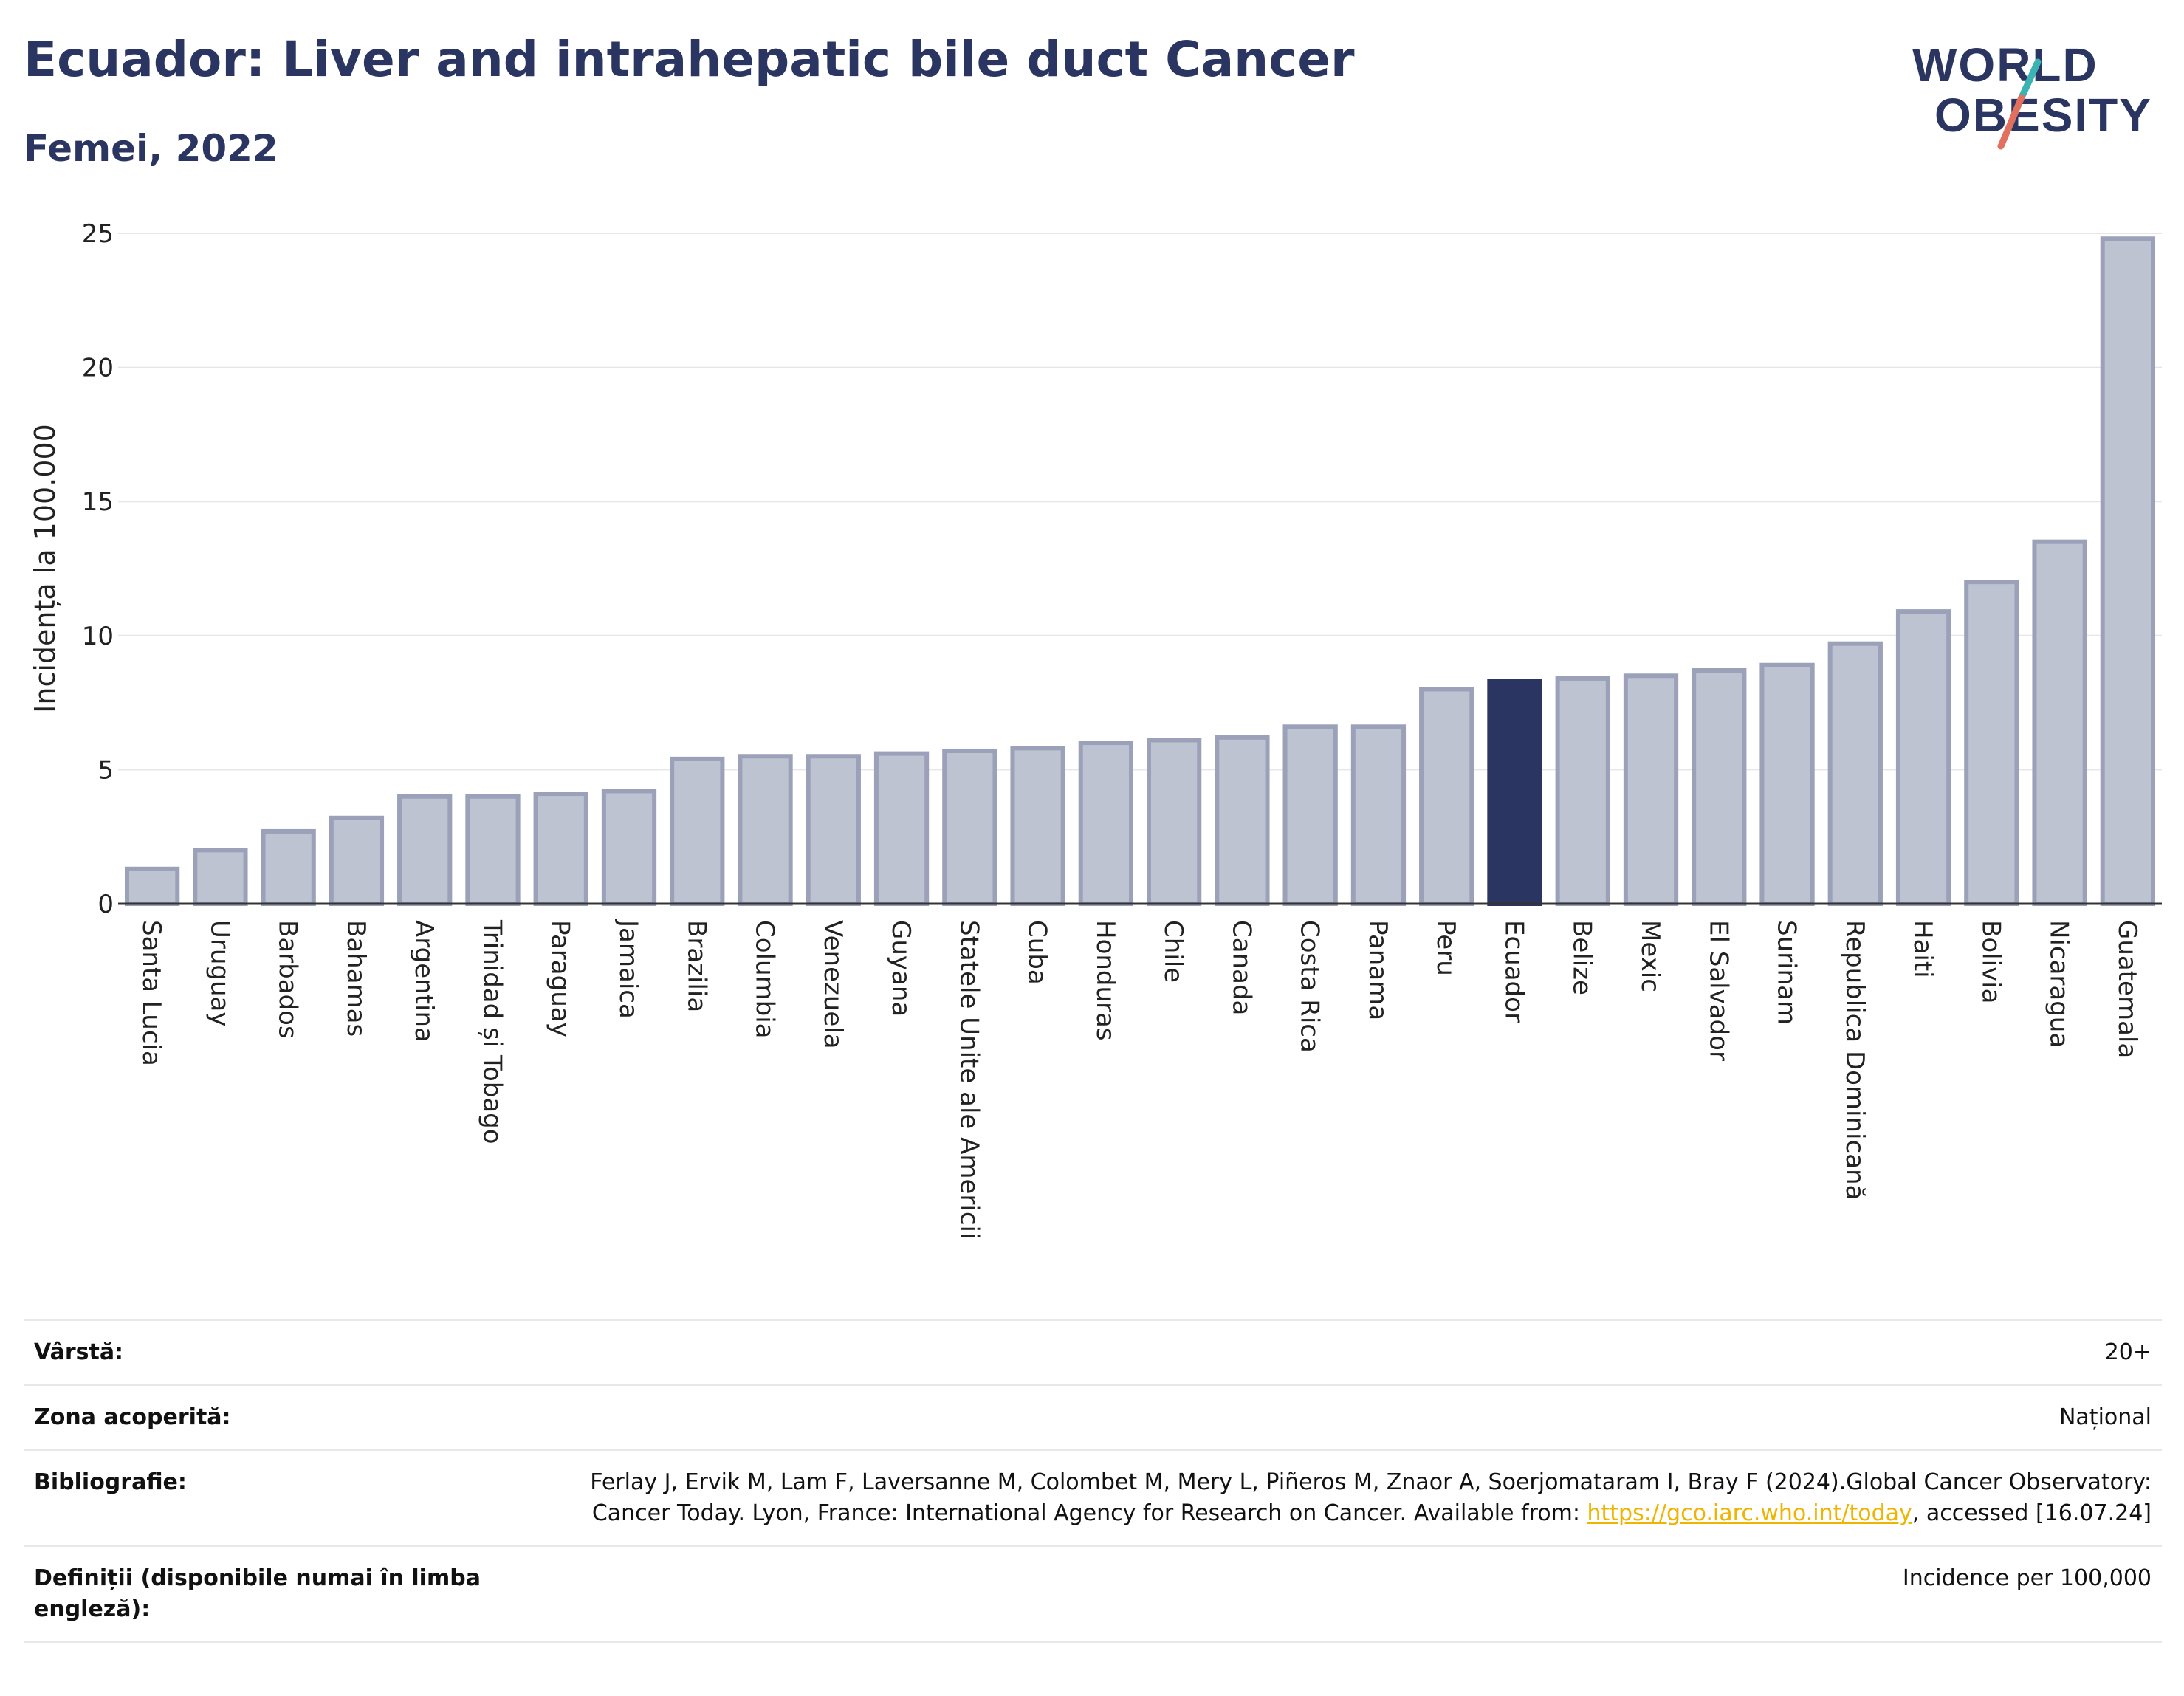 The height and width of the screenshot is (1696, 2184). Describe the element at coordinates (1093, 1351) in the screenshot. I see `meta-row-age: Vârstă: 20+` at that location.